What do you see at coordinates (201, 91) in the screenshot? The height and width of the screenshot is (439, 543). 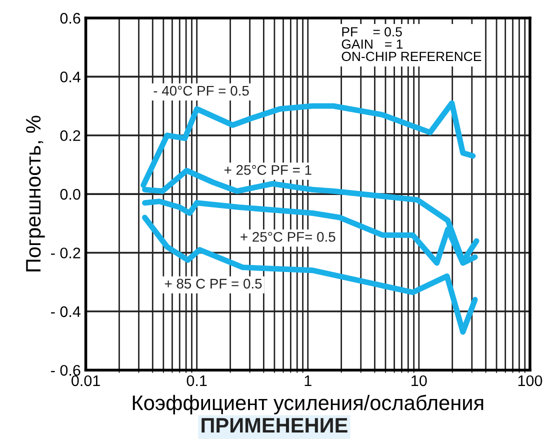 I see `series-label: - 40°C PF = 0.5` at bounding box center [201, 91].